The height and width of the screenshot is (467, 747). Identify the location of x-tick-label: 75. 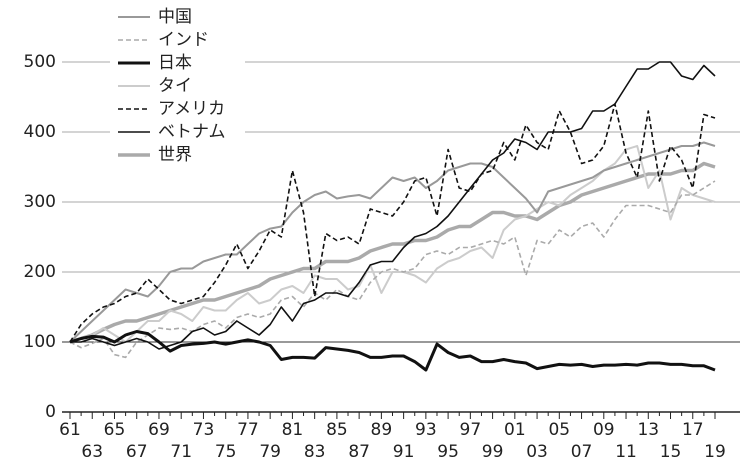
(226, 452).